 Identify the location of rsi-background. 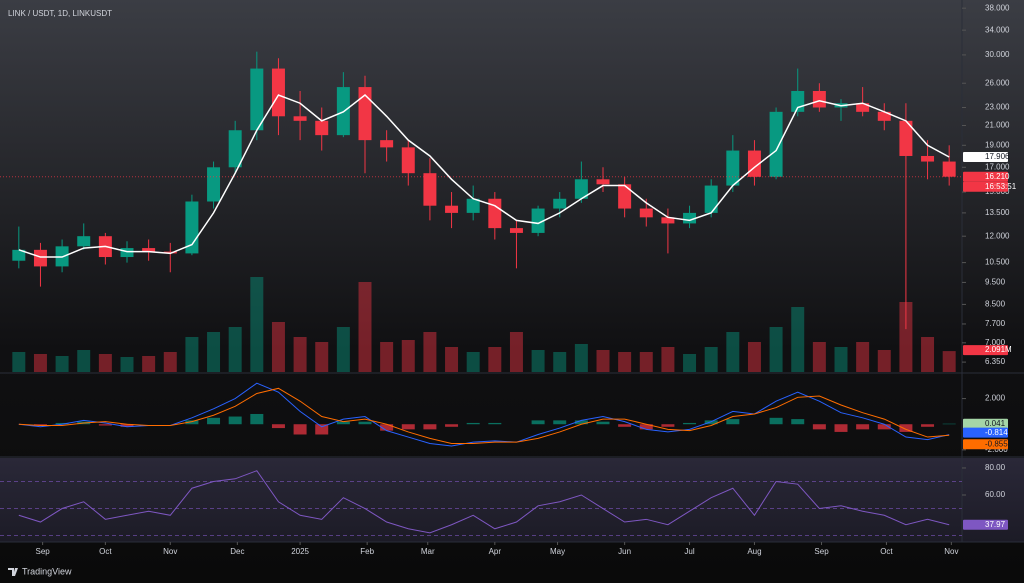
(512, 500).